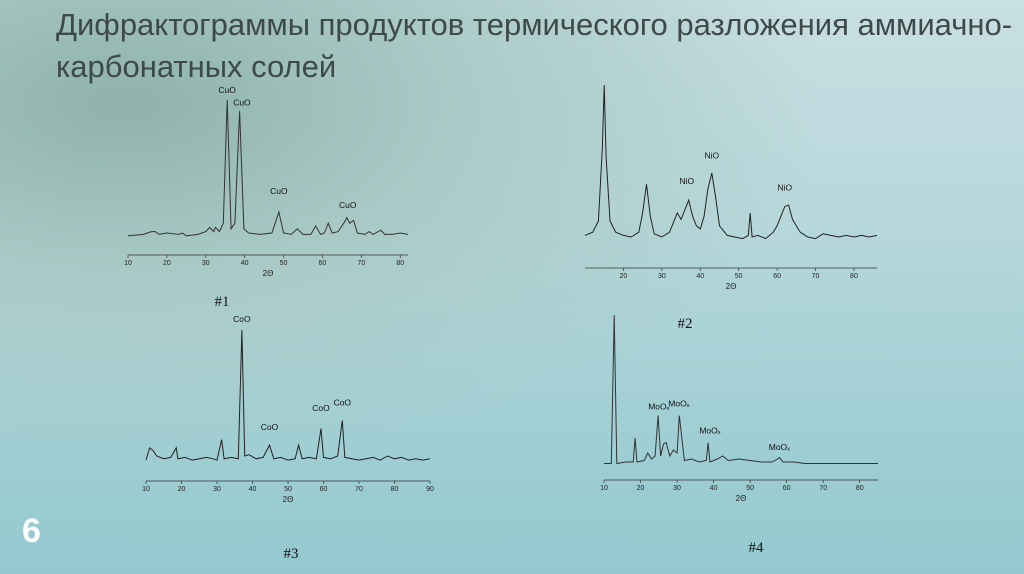 The image size is (1024, 574). Describe the element at coordinates (31, 531) in the screenshot. I see `slide-number: 6` at that location.